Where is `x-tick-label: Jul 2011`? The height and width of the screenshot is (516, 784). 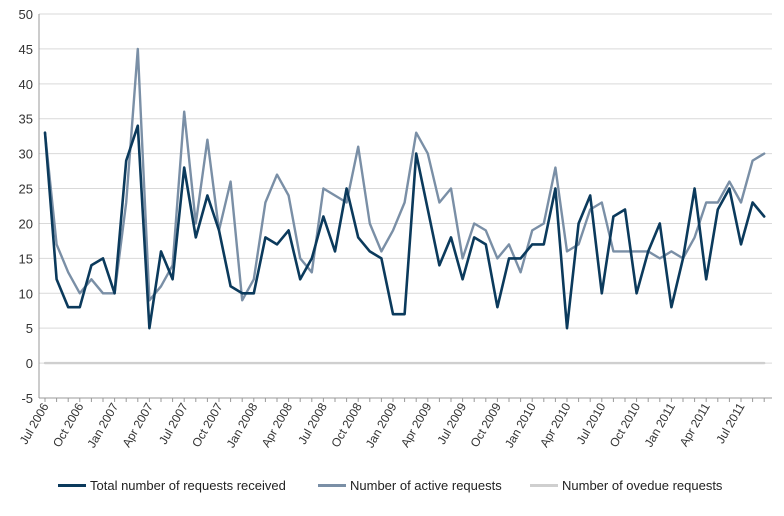 x-tick-label: Jul 2011 is located at coordinates (730, 423).